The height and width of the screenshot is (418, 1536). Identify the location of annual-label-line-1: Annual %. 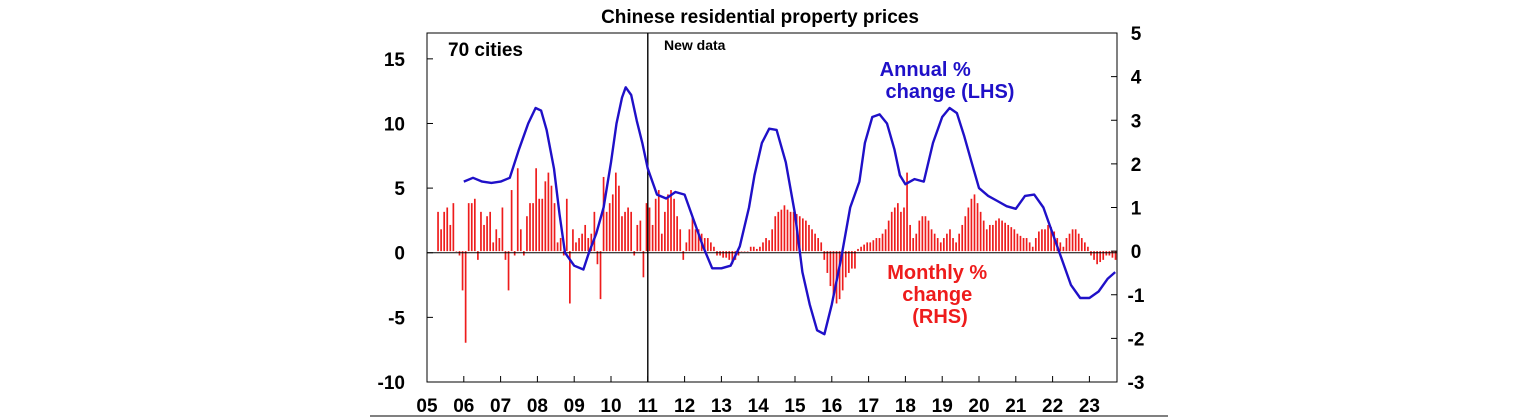
(925, 70).